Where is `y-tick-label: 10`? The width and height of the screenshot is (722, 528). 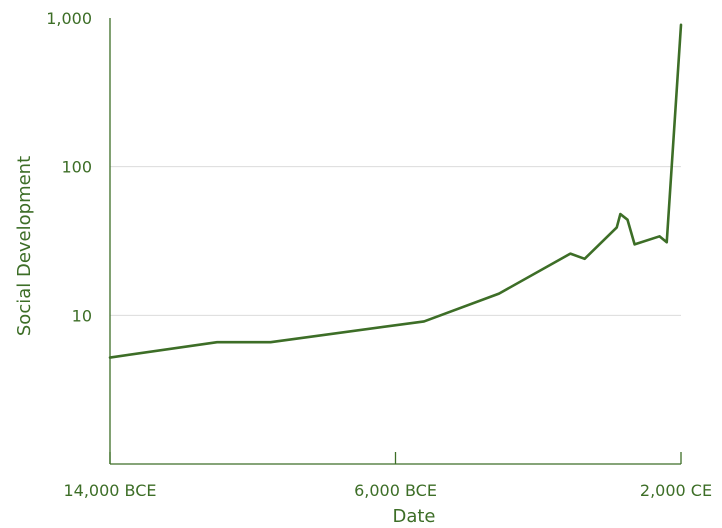 y-tick-label: 10 is located at coordinates (82, 315).